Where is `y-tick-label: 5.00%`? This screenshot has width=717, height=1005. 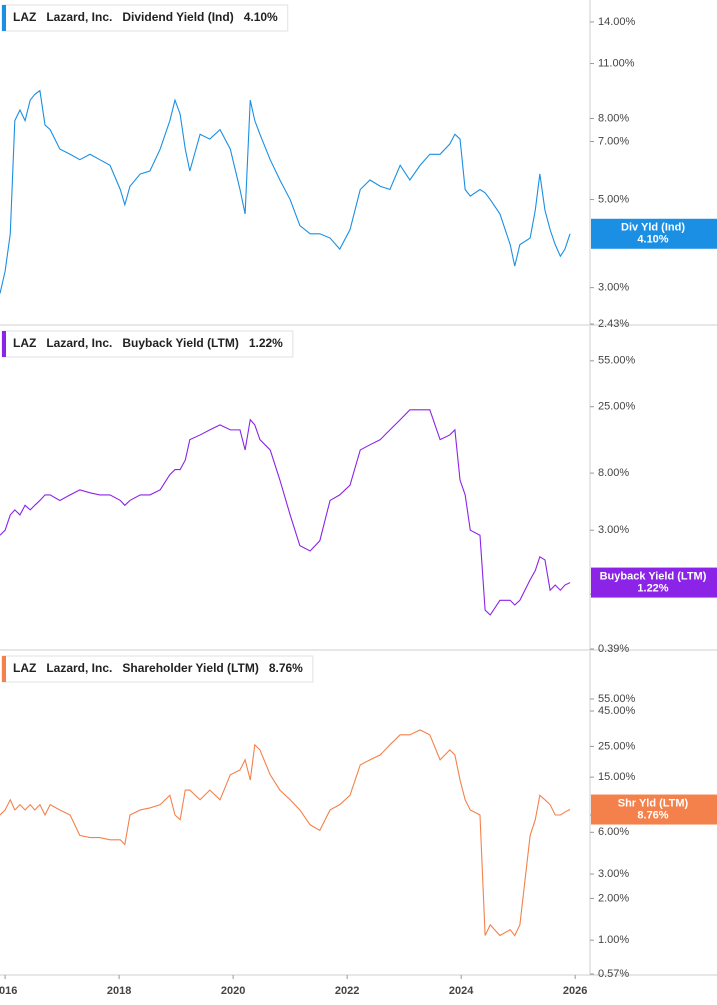 y-tick-label: 5.00% is located at coordinates (613, 199).